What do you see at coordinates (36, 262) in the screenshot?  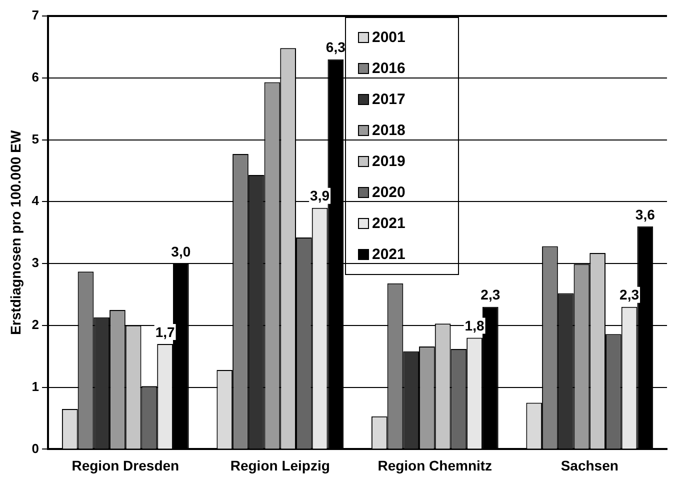 I see `y-tick-label: 3` at bounding box center [36, 262].